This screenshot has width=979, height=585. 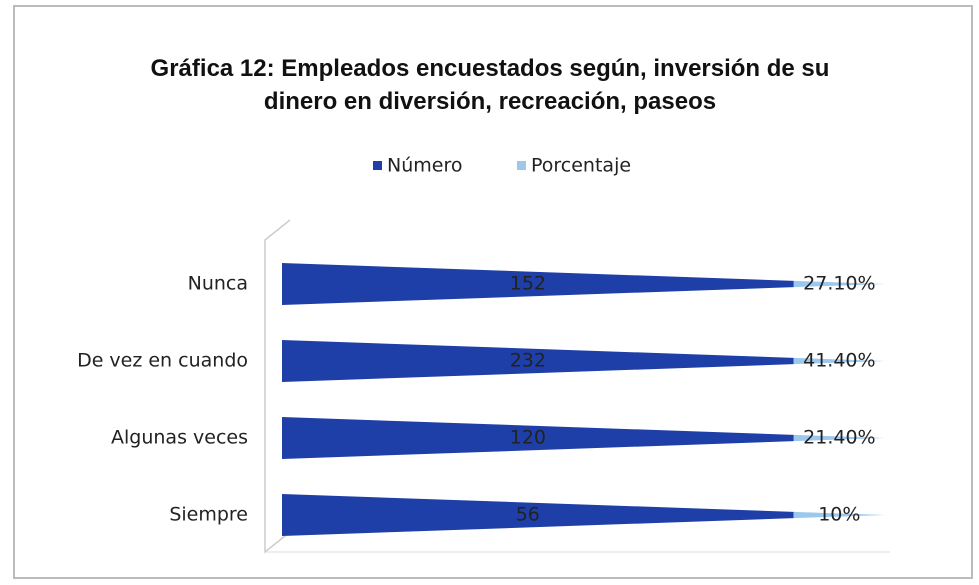 What do you see at coordinates (528, 515) in the screenshot?
I see `data-label: 56` at bounding box center [528, 515].